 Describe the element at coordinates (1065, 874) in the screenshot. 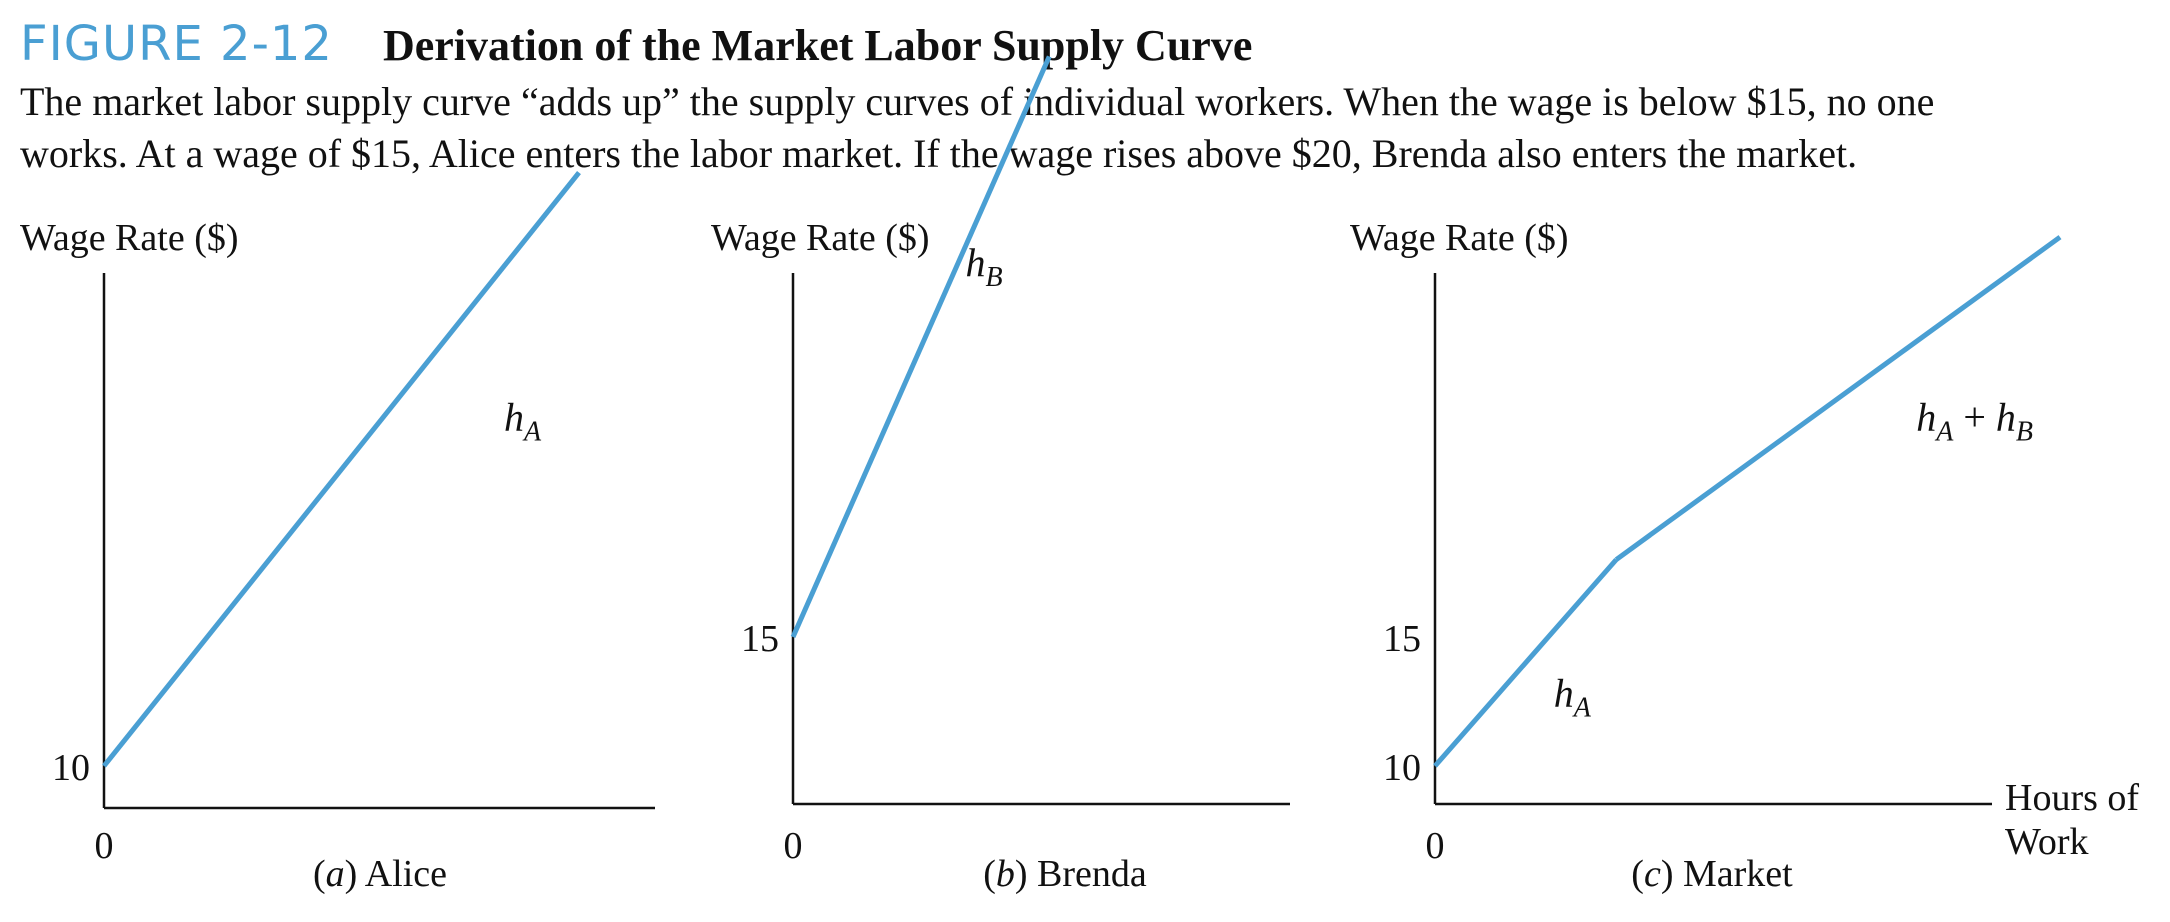

I see `panel-caption: (b) Brenda` at that location.